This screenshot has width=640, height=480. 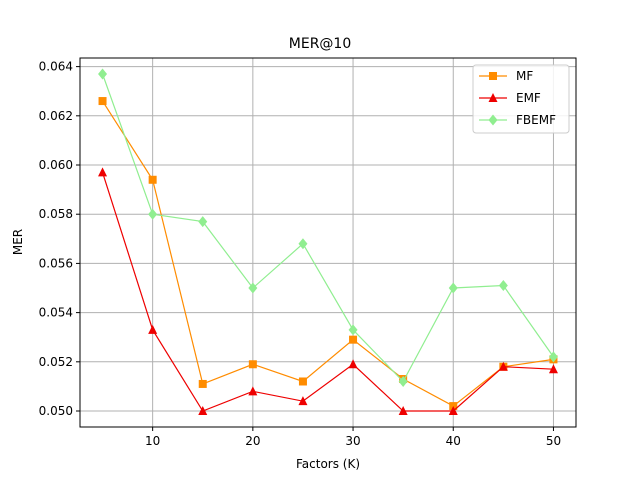 I want to click on y-tick-label: 0.050, so click(x=56, y=411).